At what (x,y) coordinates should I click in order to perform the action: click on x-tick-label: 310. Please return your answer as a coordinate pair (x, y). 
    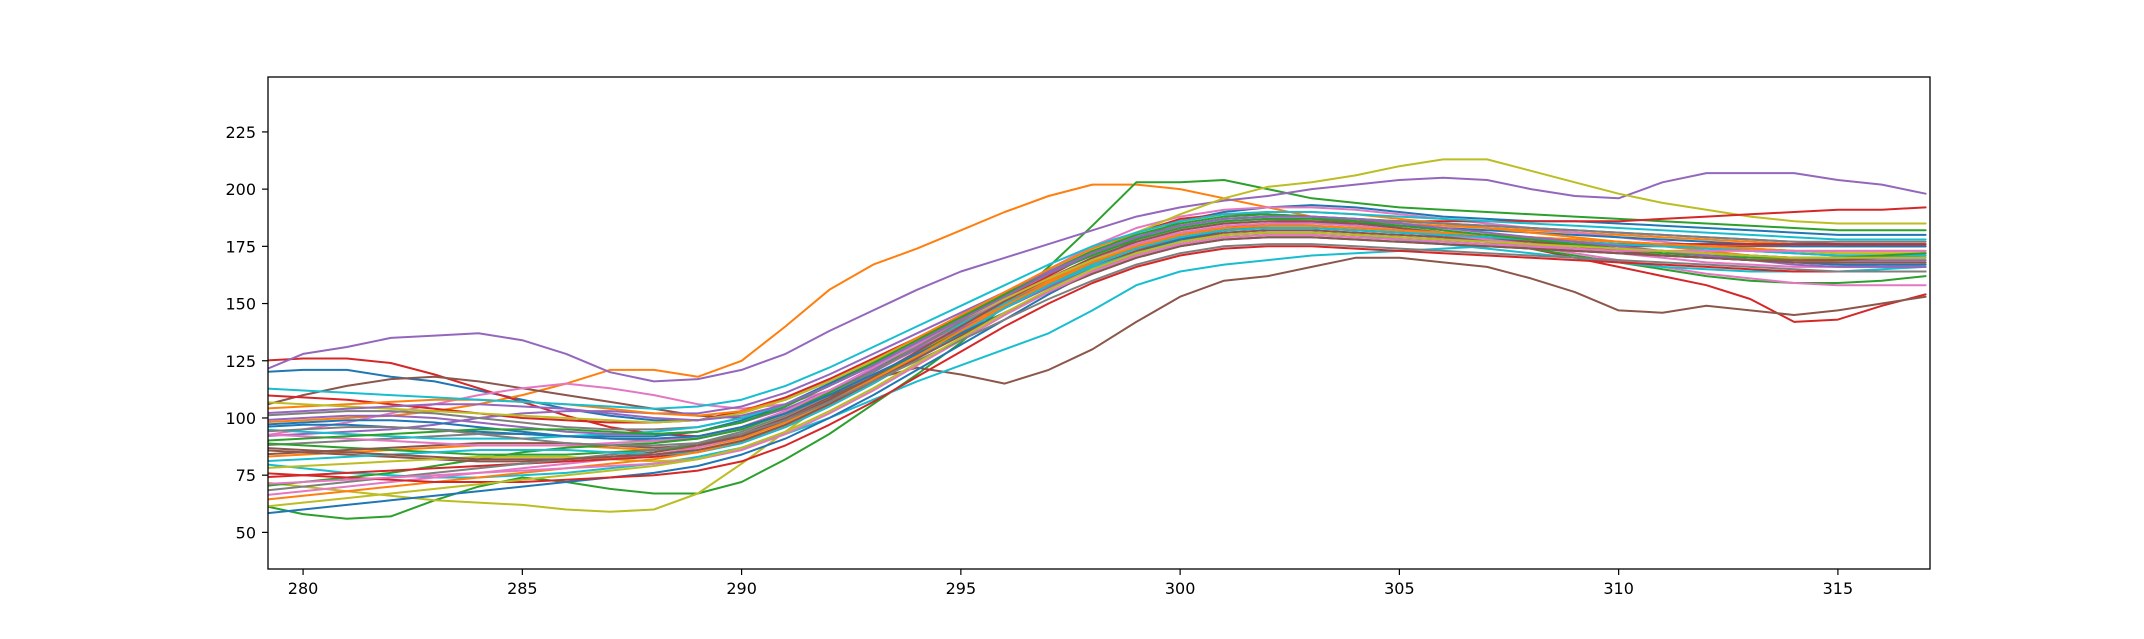
    Looking at the image, I should click on (1618, 588).